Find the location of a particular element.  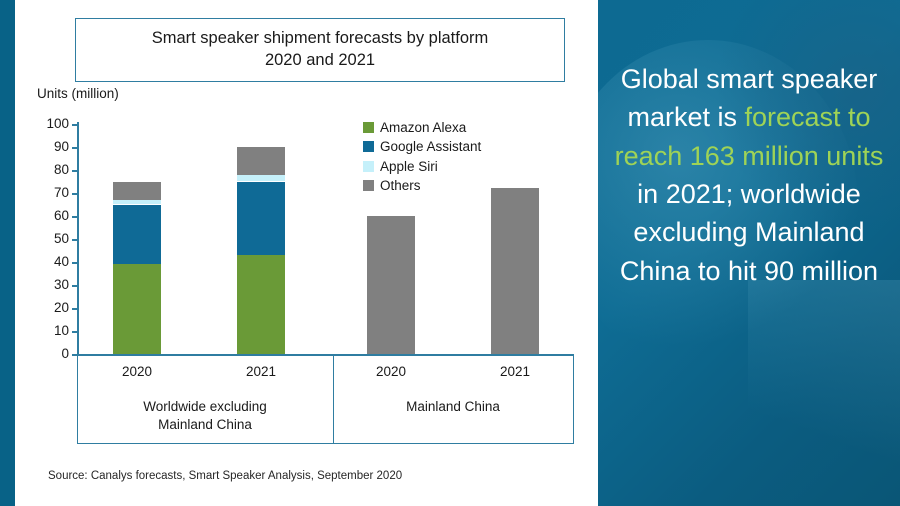

legend-item-1: Google Assistant is located at coordinates (422, 147).